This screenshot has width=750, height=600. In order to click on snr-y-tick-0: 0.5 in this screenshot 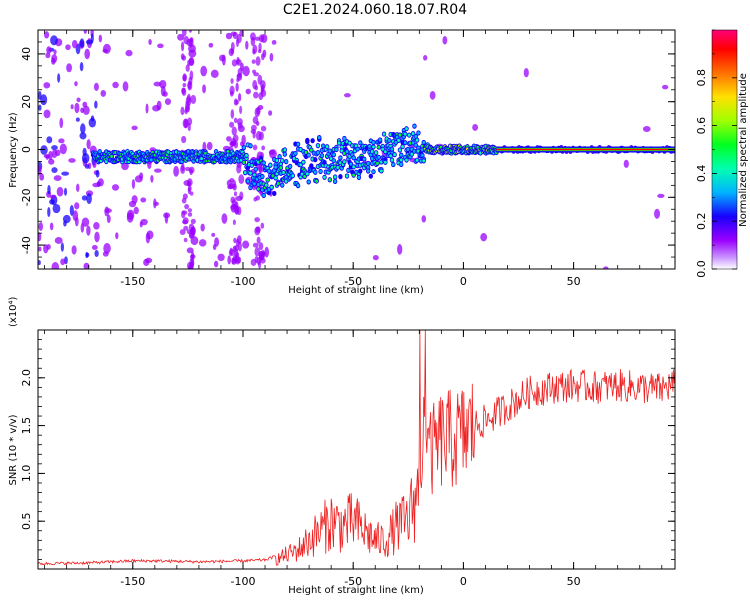, I will do `click(26, 521)`.